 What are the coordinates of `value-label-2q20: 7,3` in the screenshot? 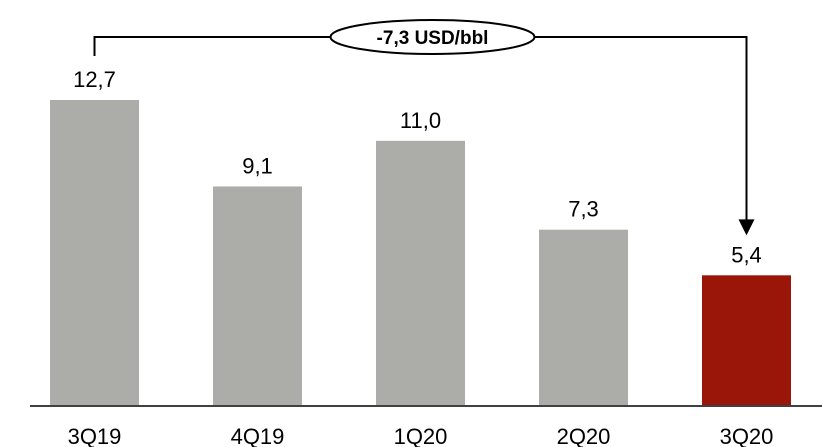 It's located at (583, 209).